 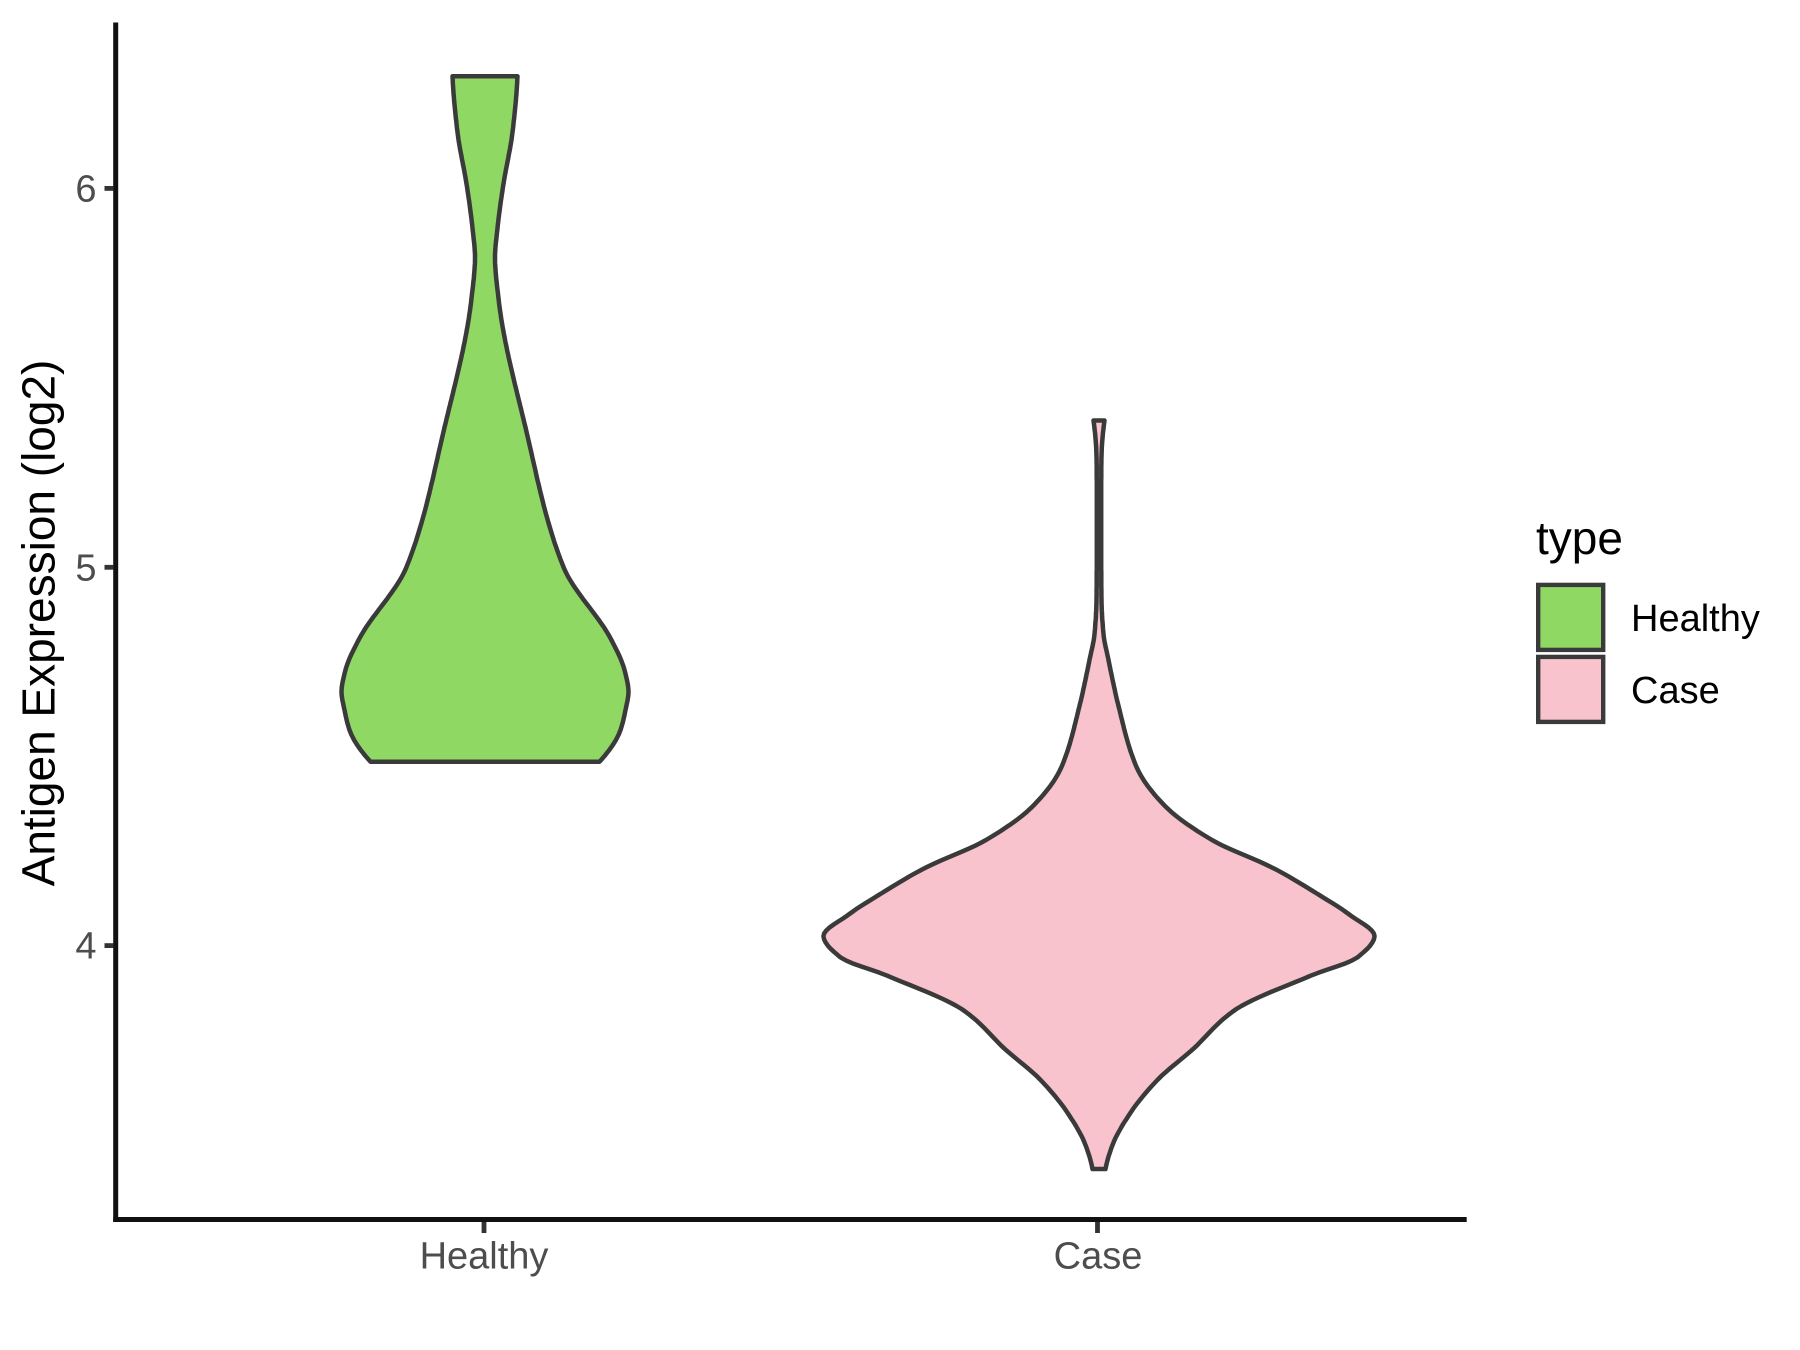 I want to click on svg-text: type, so click(x=1579, y=538).